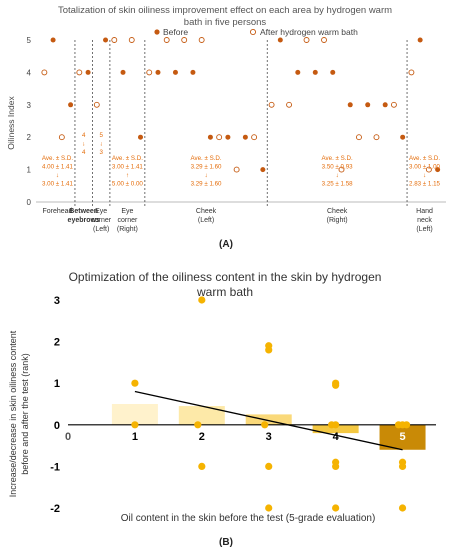  What do you see at coordinates (269, 437) in the screenshot?
I see `chart-b-xtick-3: 3` at bounding box center [269, 437].